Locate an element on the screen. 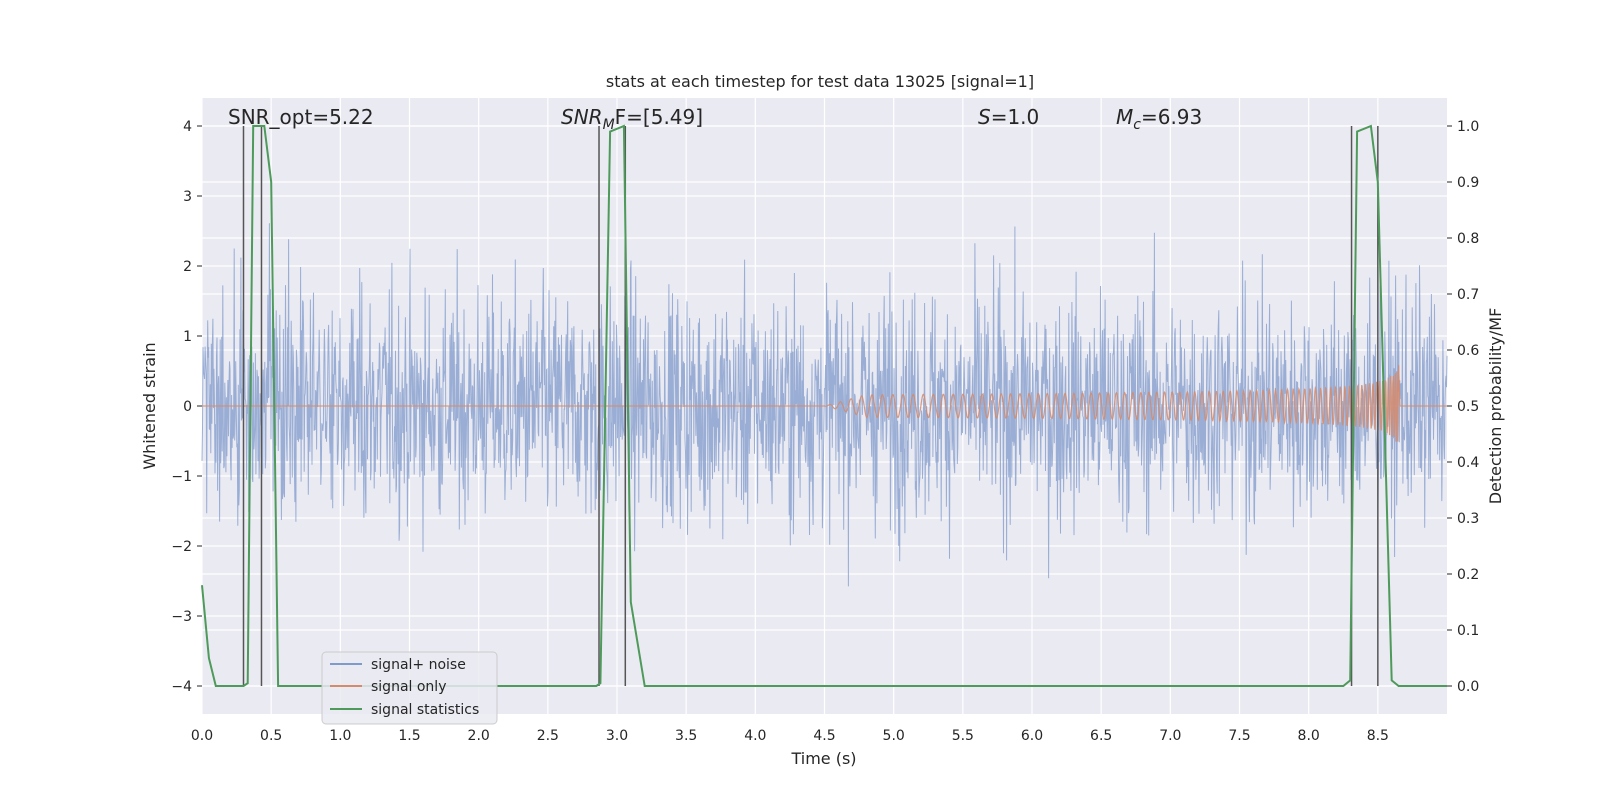 The image size is (1600, 800). y-tick-label: −4 is located at coordinates (181, 687).